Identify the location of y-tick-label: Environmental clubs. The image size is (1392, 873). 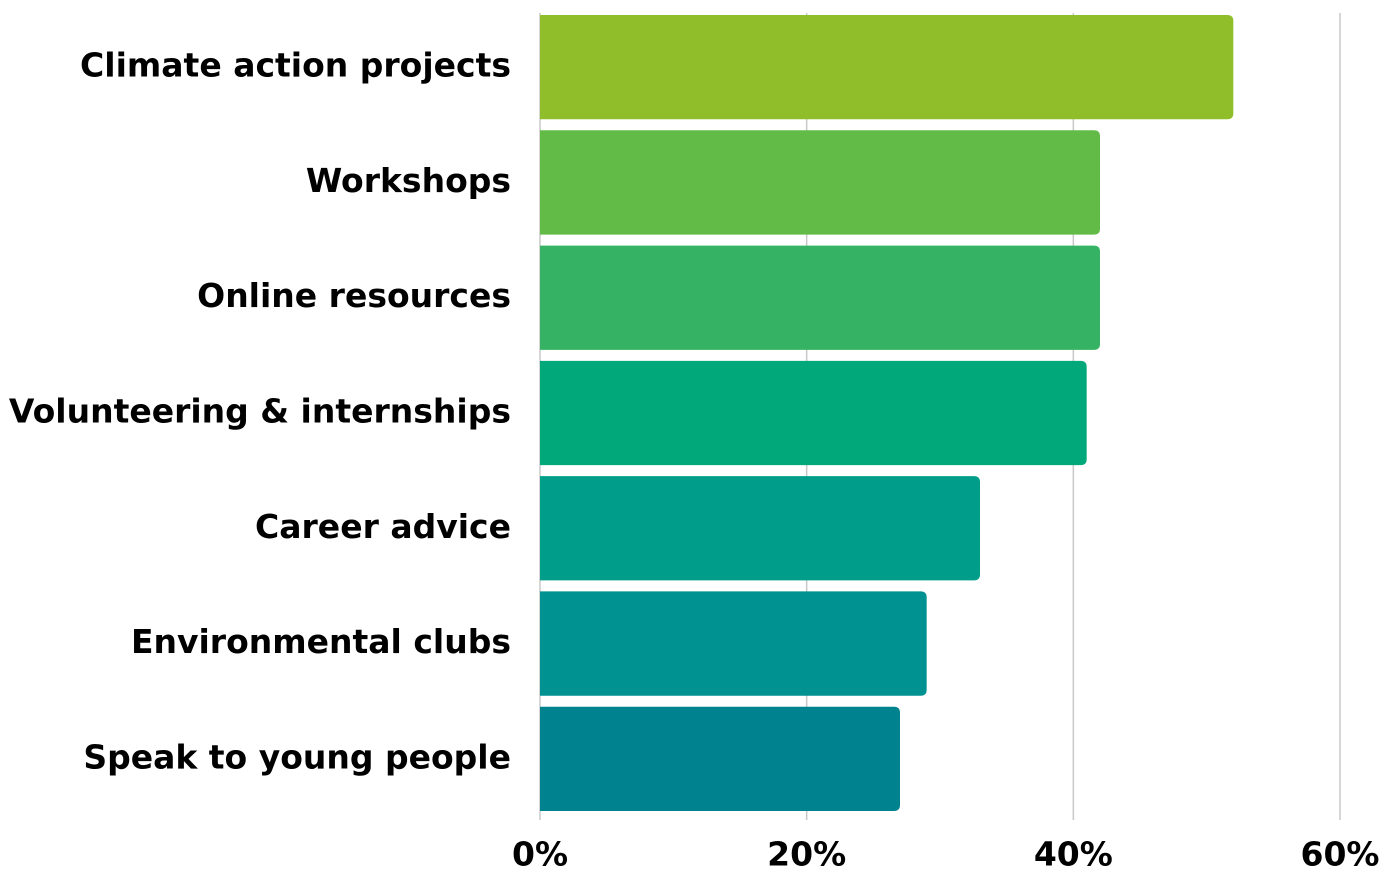
(321, 641).